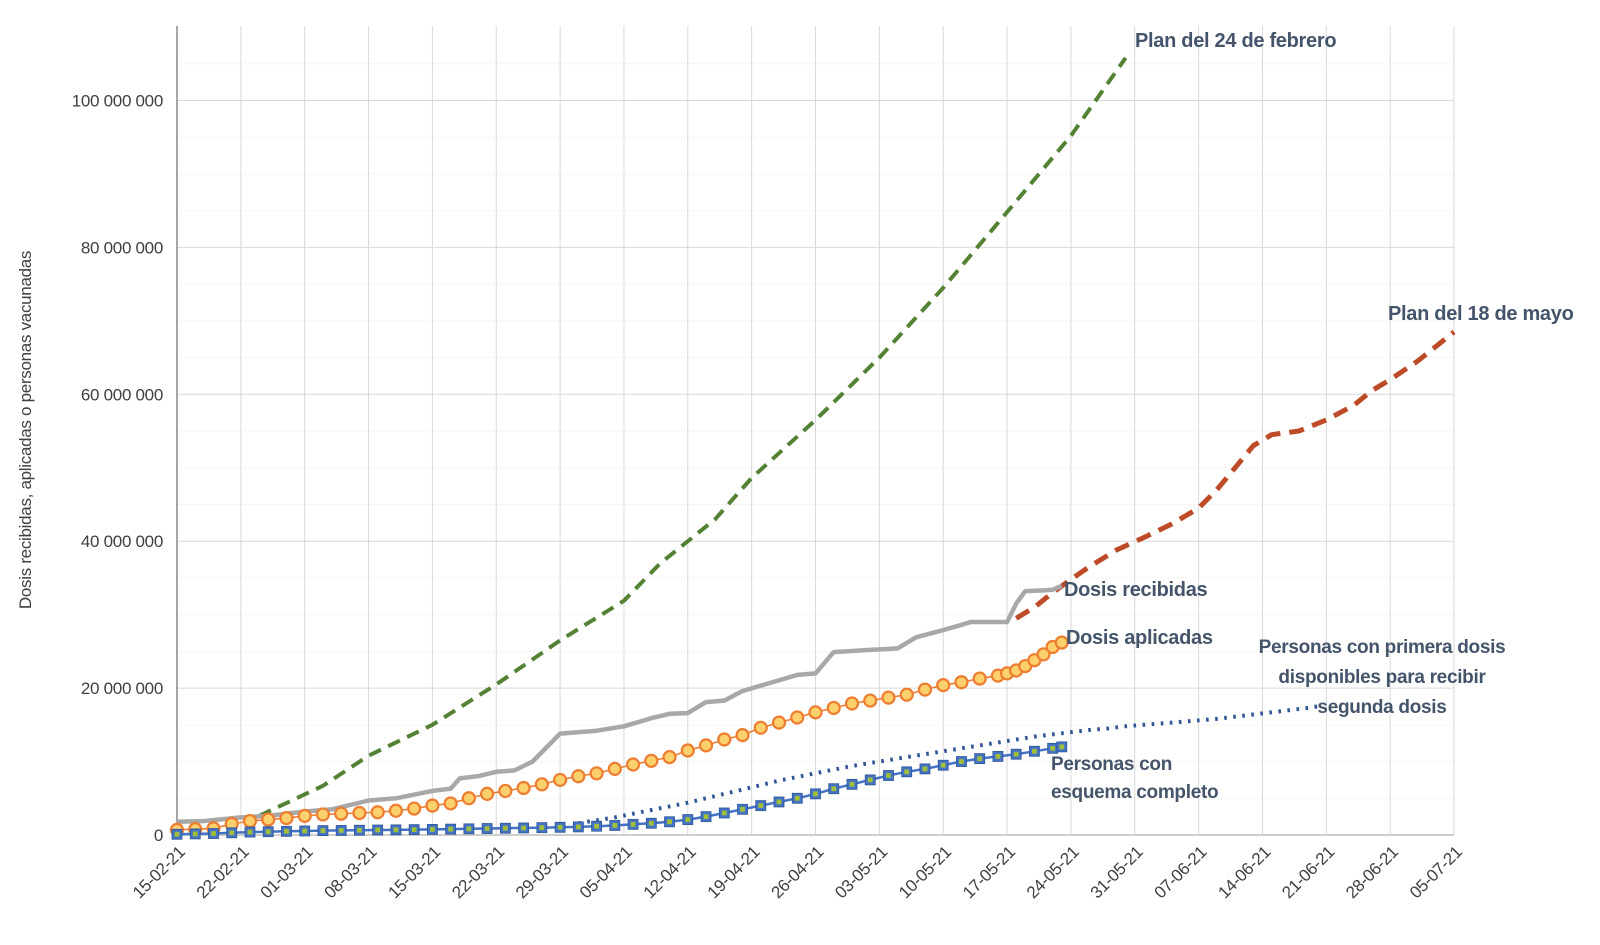  Describe the element at coordinates (122, 394) in the screenshot. I see `y-tick-label: 60 000 000` at that location.